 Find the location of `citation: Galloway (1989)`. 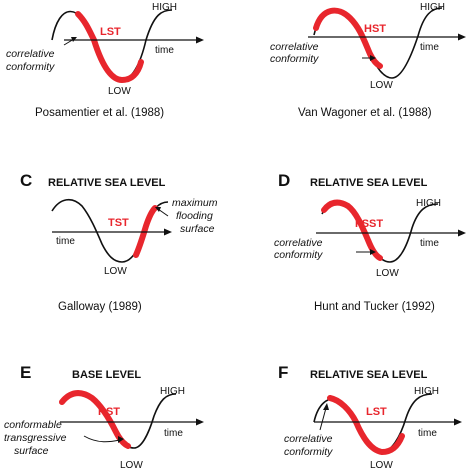

citation: Galloway (1989) is located at coordinates (100, 307).